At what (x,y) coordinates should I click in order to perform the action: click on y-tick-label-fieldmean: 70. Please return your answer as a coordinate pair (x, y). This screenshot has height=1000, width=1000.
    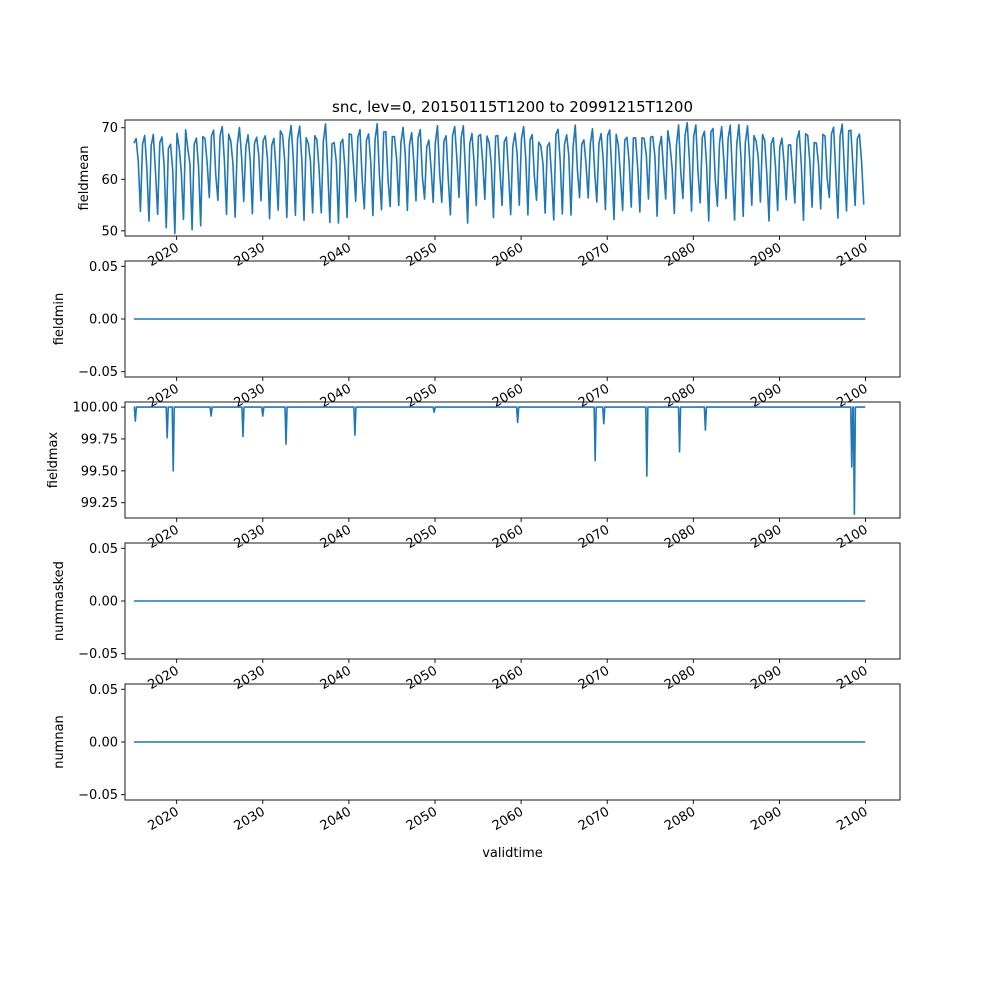
    Looking at the image, I should click on (109, 128).